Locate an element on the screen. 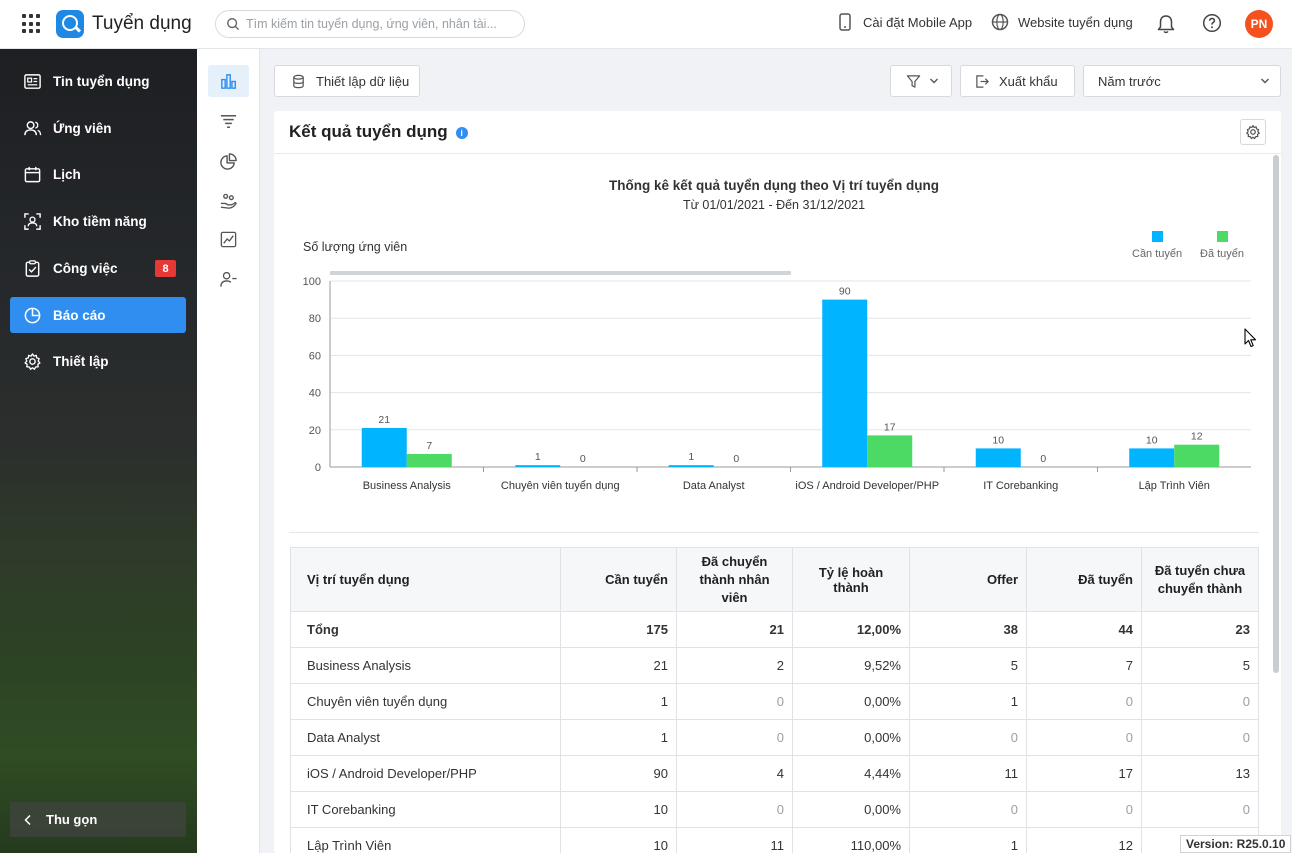 This screenshot has width=1292, height=853. rail-user-report is located at coordinates (228, 279).